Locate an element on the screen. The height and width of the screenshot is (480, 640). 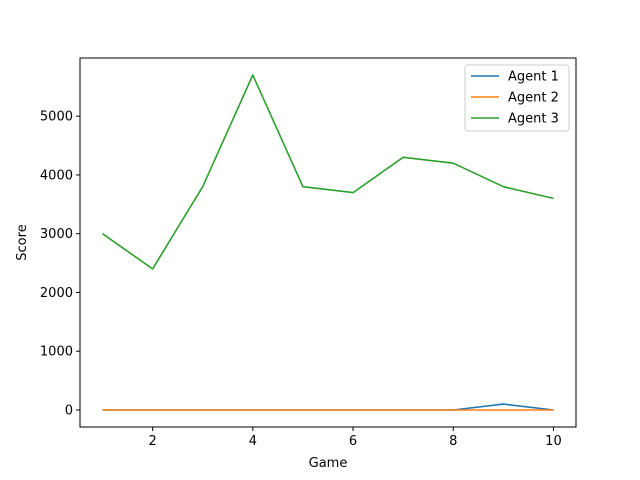
legend-label-3: Agent 3 is located at coordinates (533, 119).